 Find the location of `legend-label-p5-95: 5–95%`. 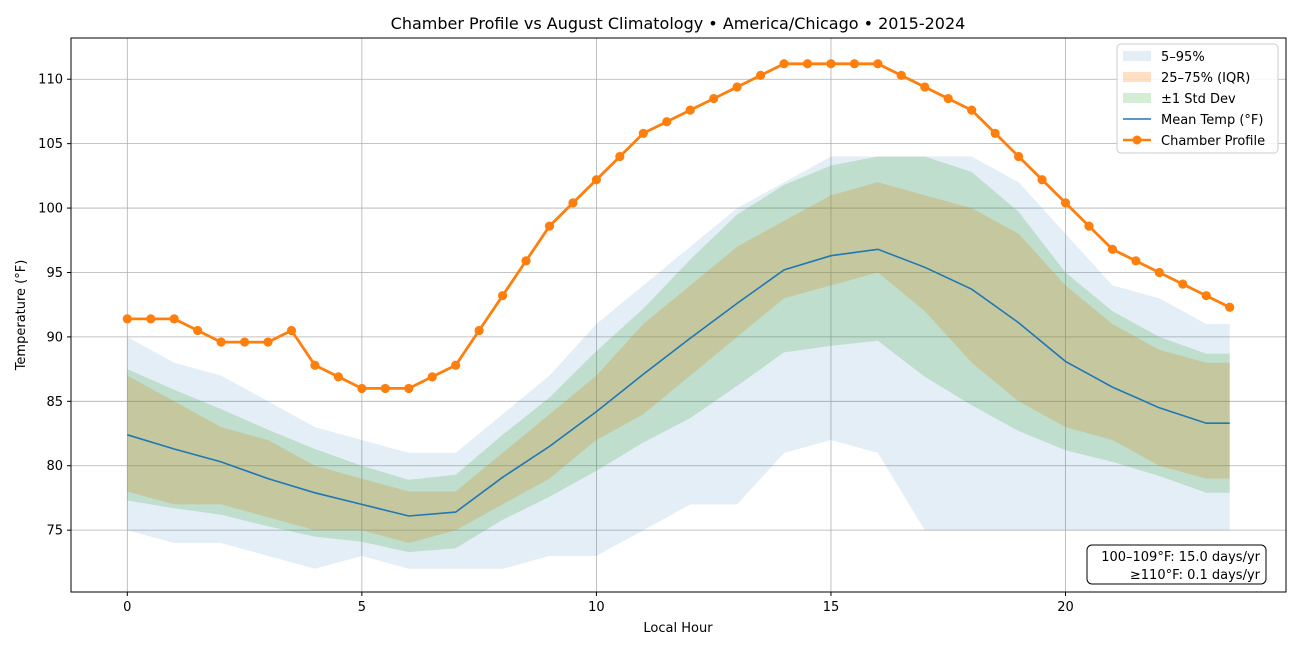

legend-label-p5-95: 5–95% is located at coordinates (1183, 57).